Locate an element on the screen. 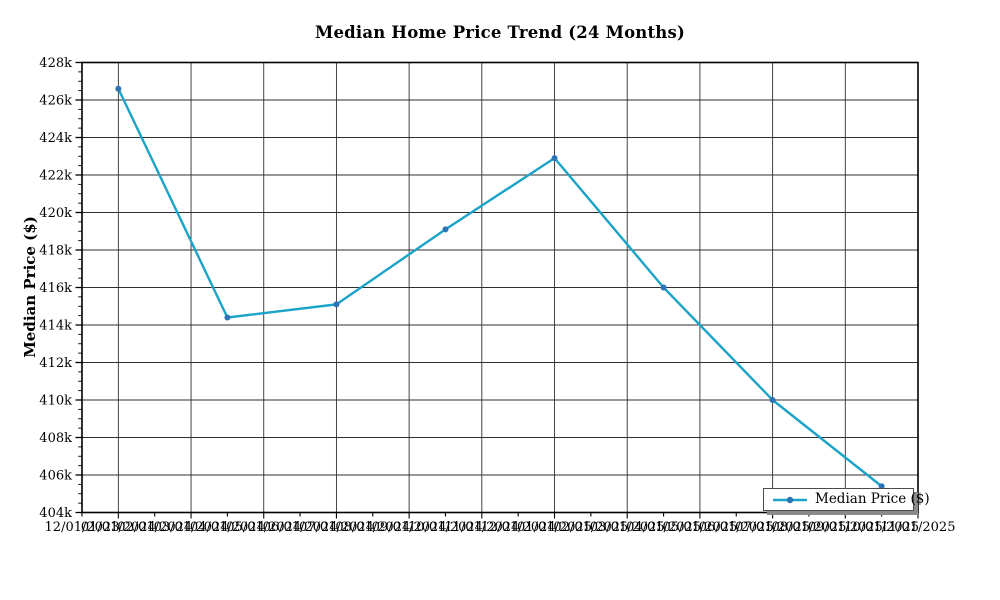  y-tick-label: 428k is located at coordinates (55, 63).